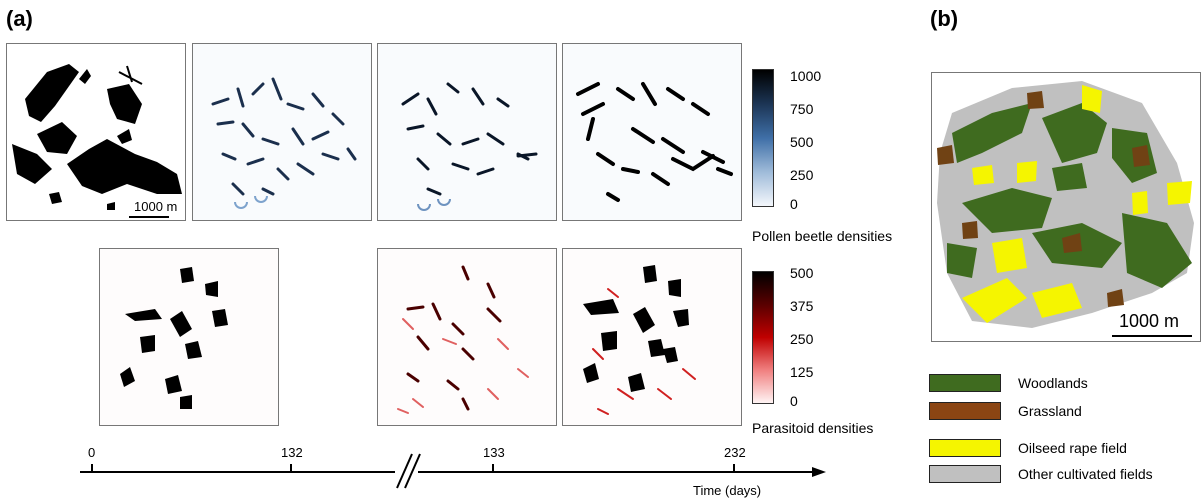  Describe the element at coordinates (802, 109) in the screenshot. I see `pollen-tick-750: 750` at that location.